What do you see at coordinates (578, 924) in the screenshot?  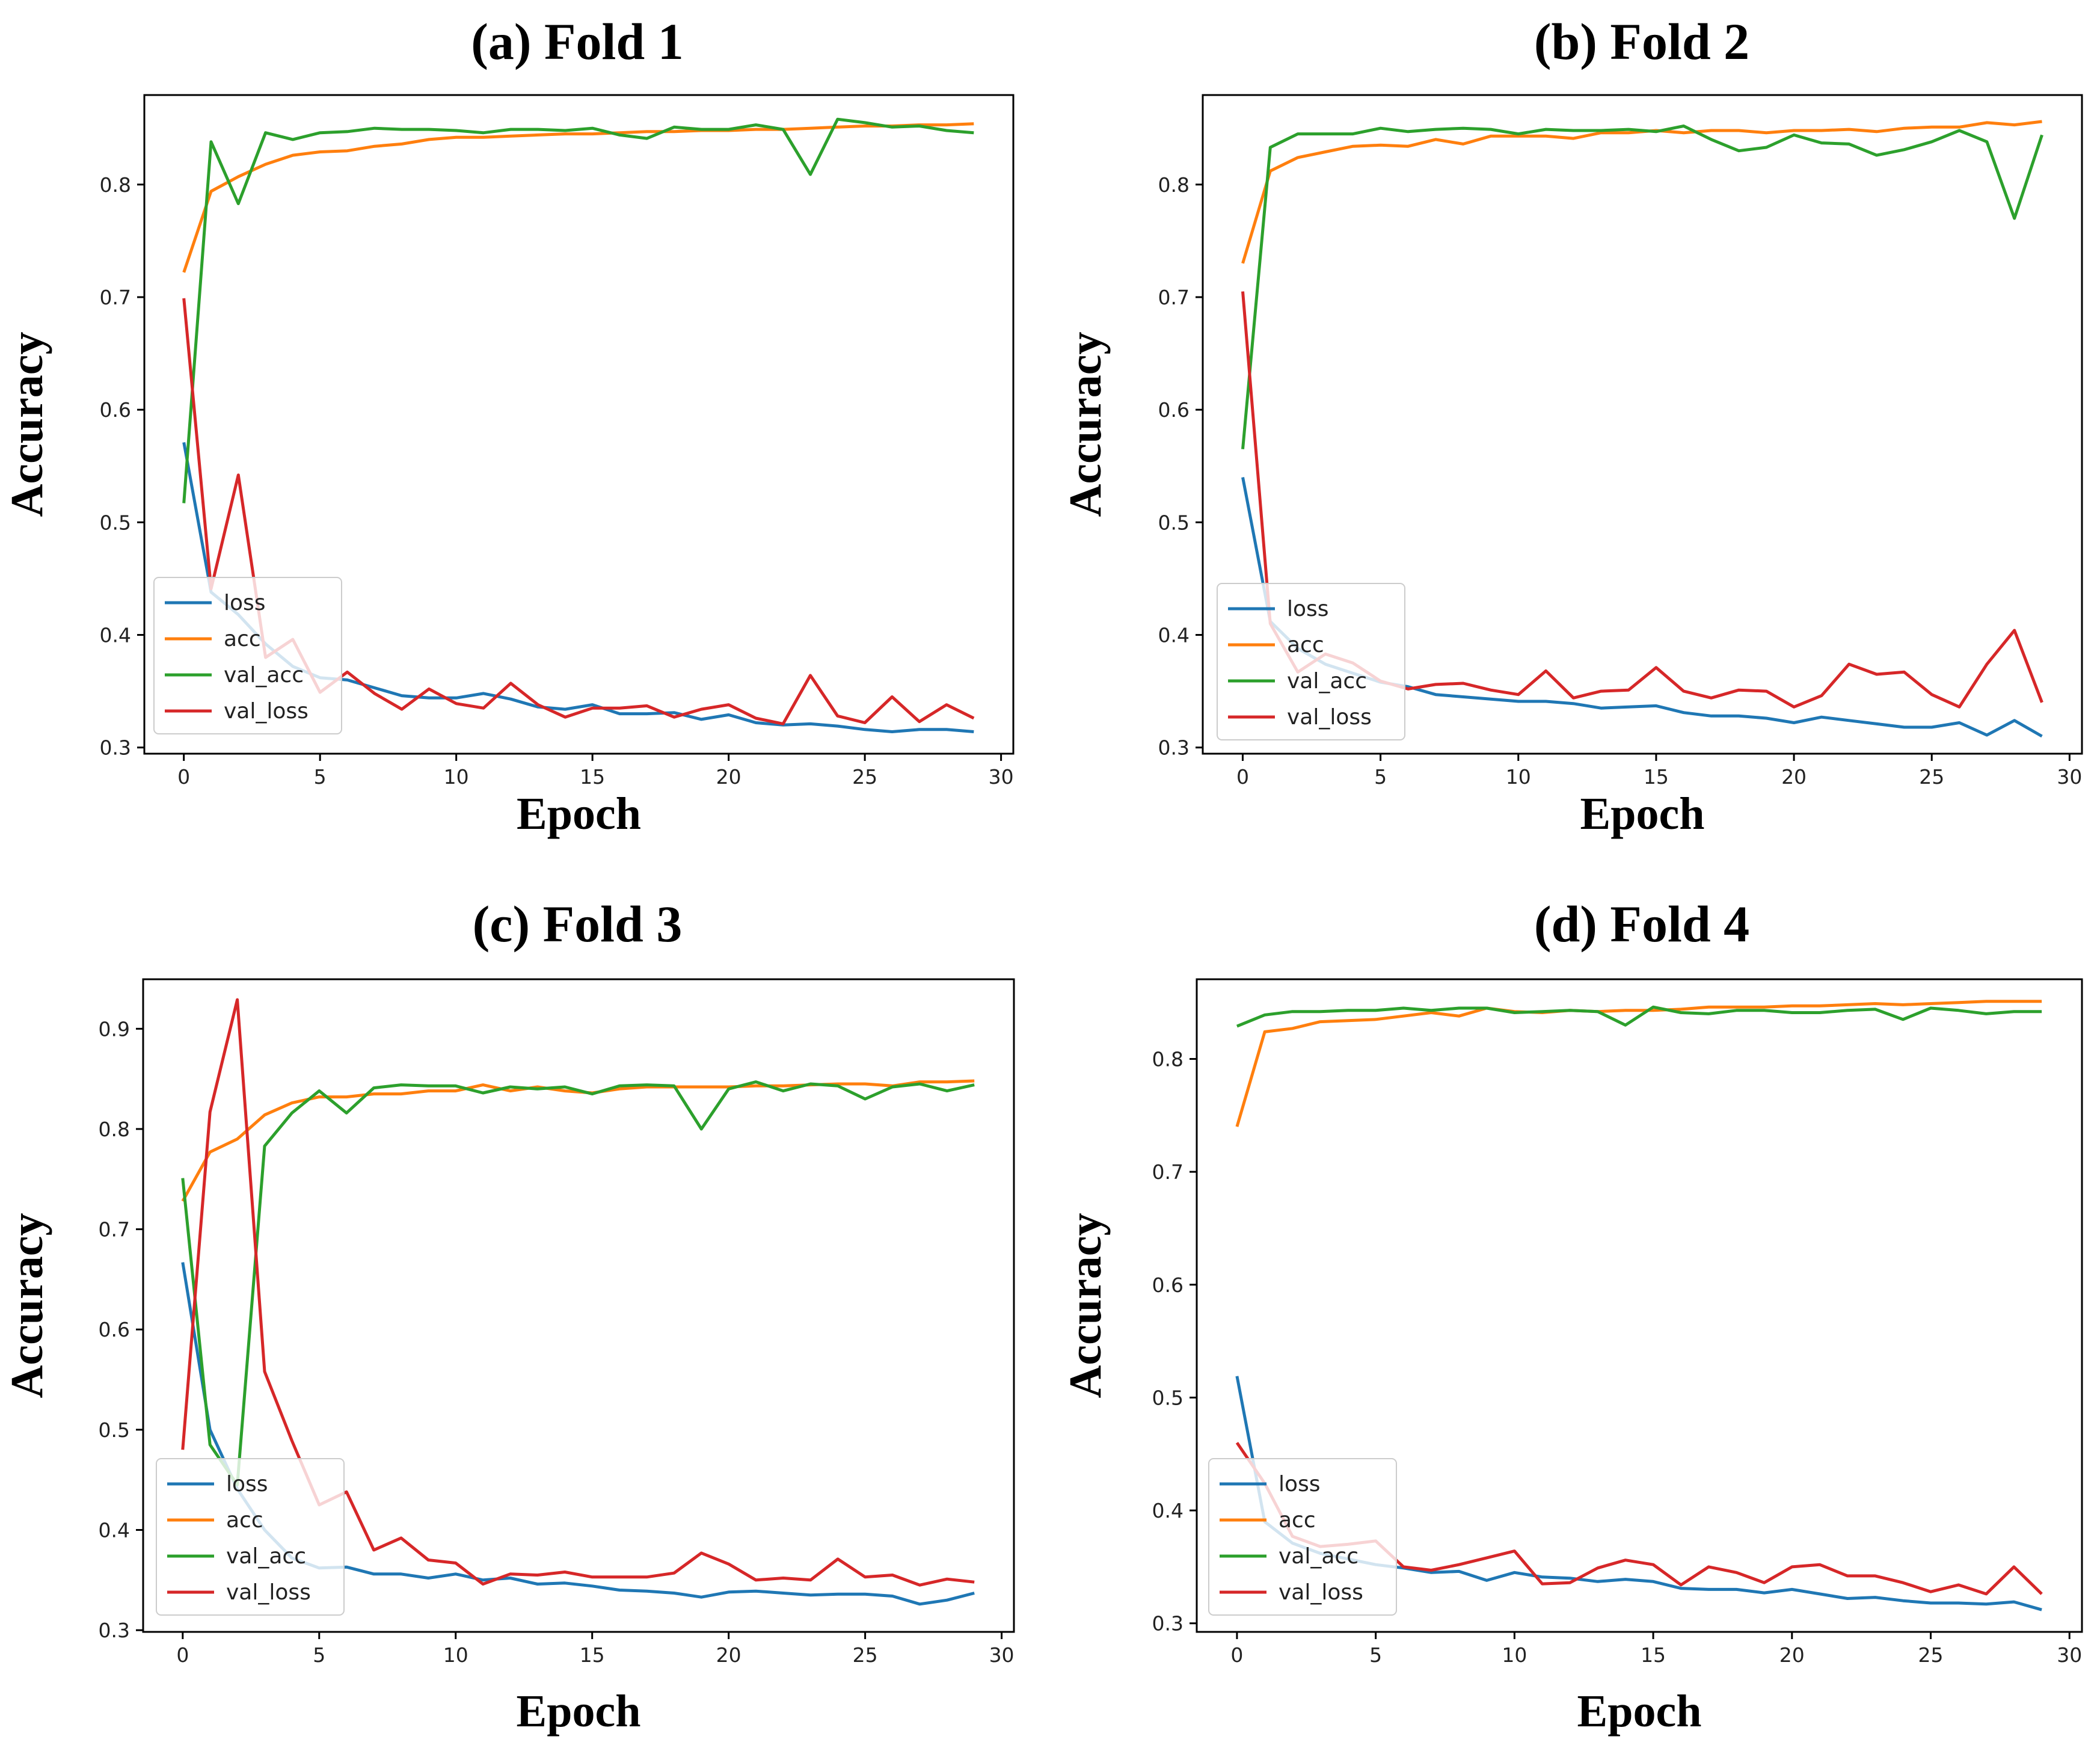 I see `chart-title: (c) Fold 3` at bounding box center [578, 924].